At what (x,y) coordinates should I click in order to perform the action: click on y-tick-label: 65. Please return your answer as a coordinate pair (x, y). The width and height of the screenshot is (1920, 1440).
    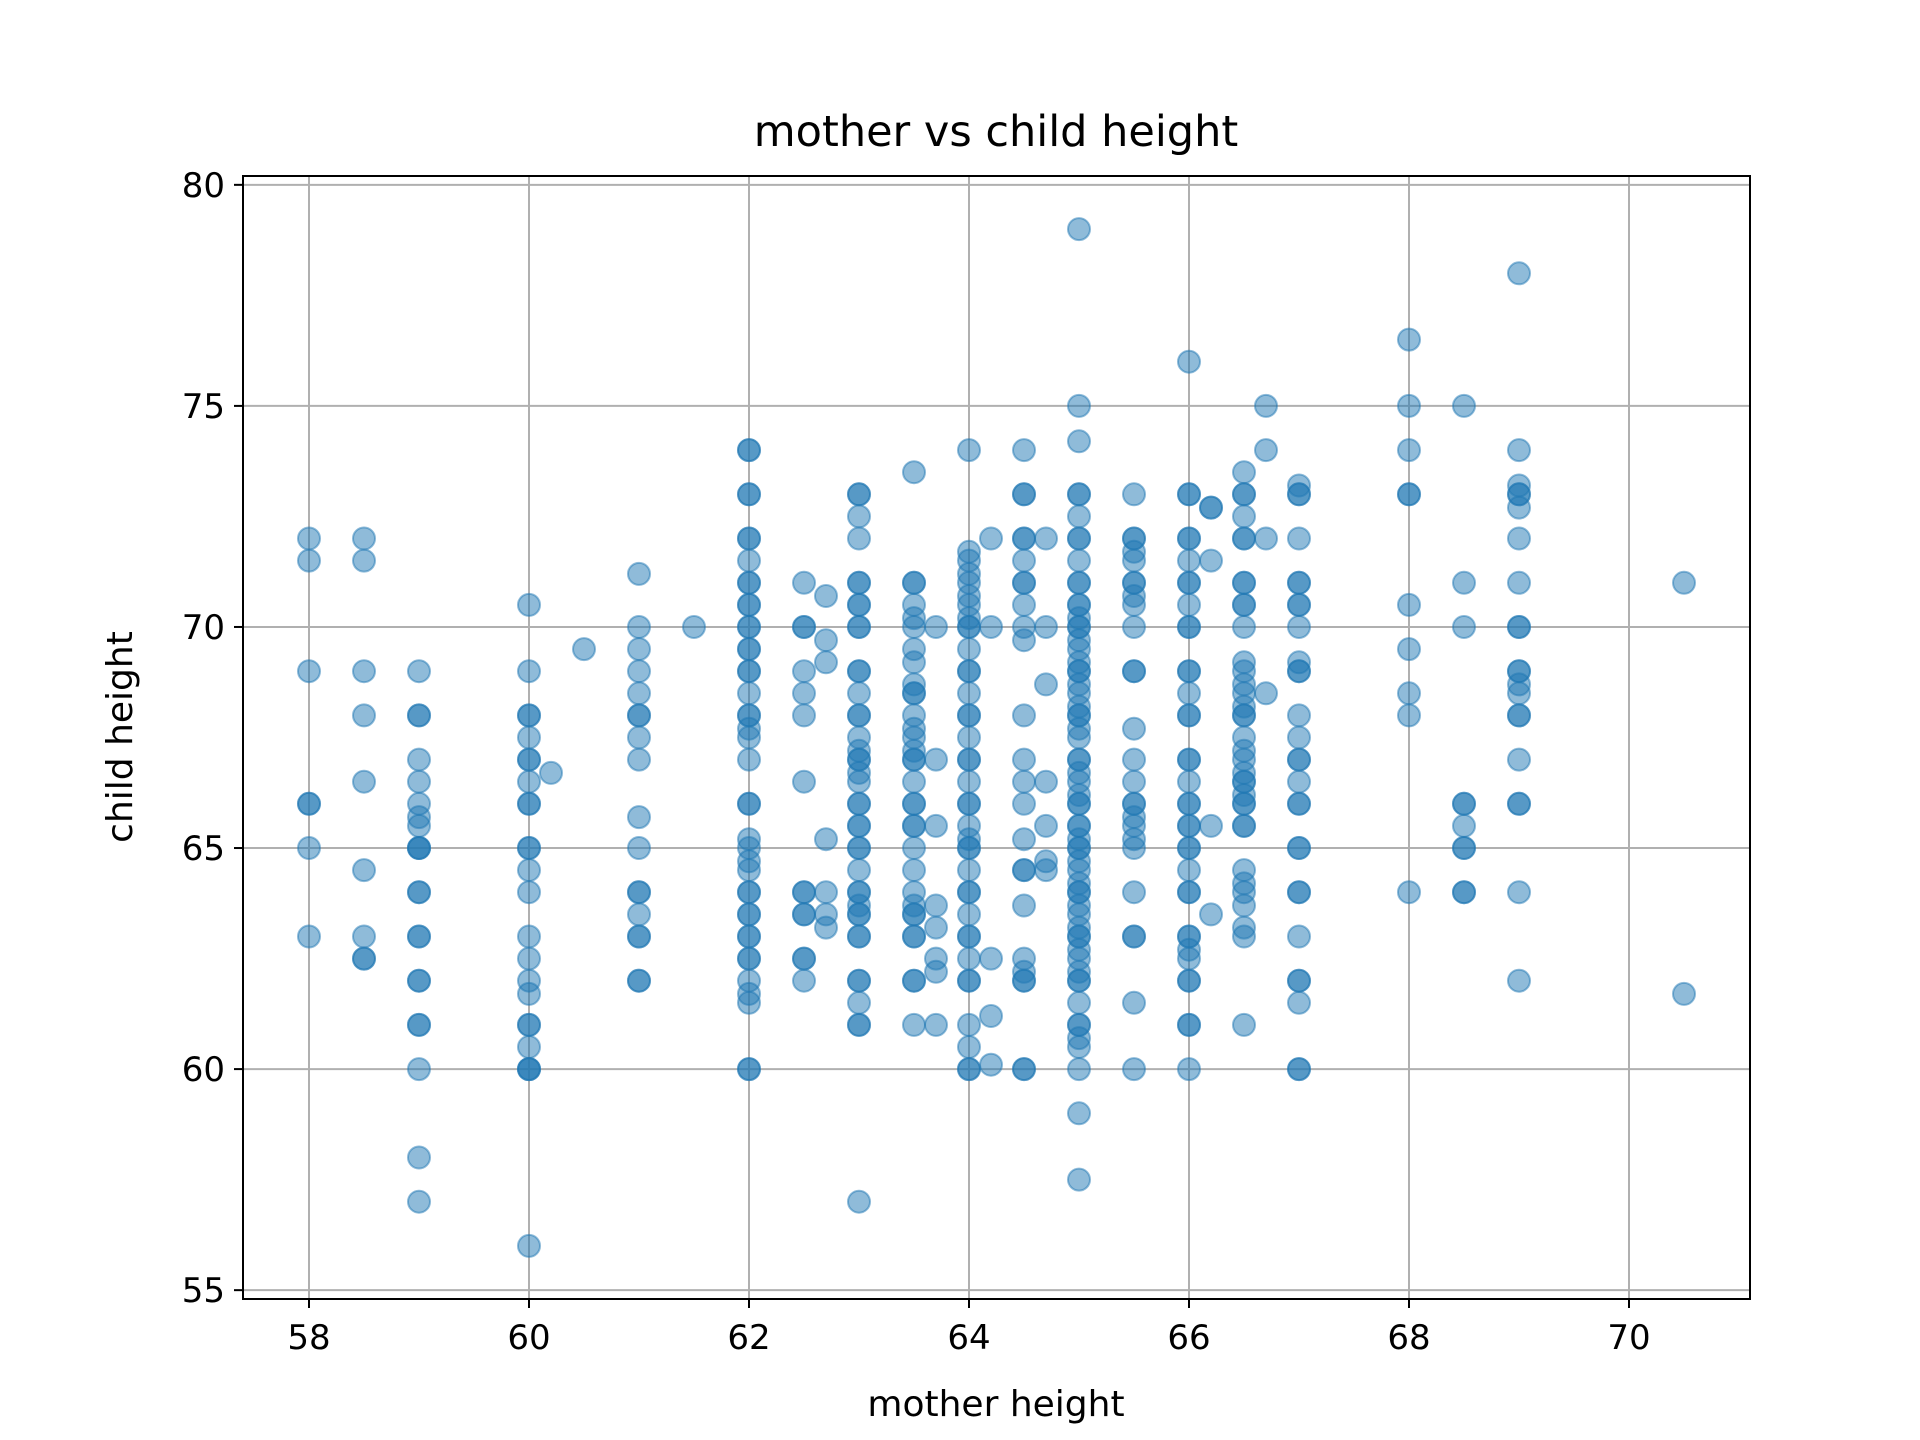
    Looking at the image, I should click on (203, 849).